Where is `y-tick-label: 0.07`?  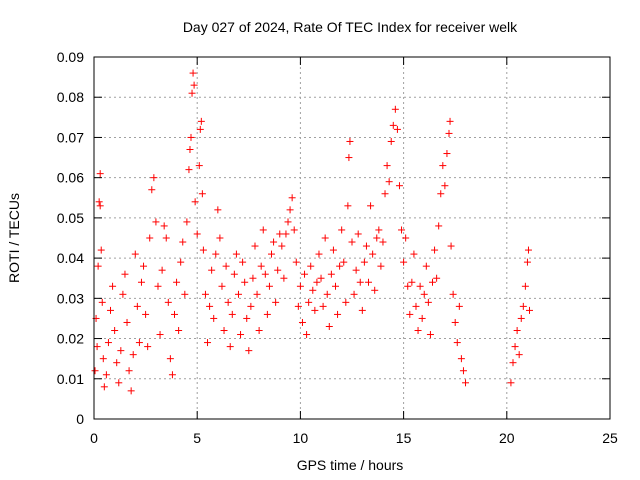
y-tick-label: 0.07 is located at coordinates (70, 137).